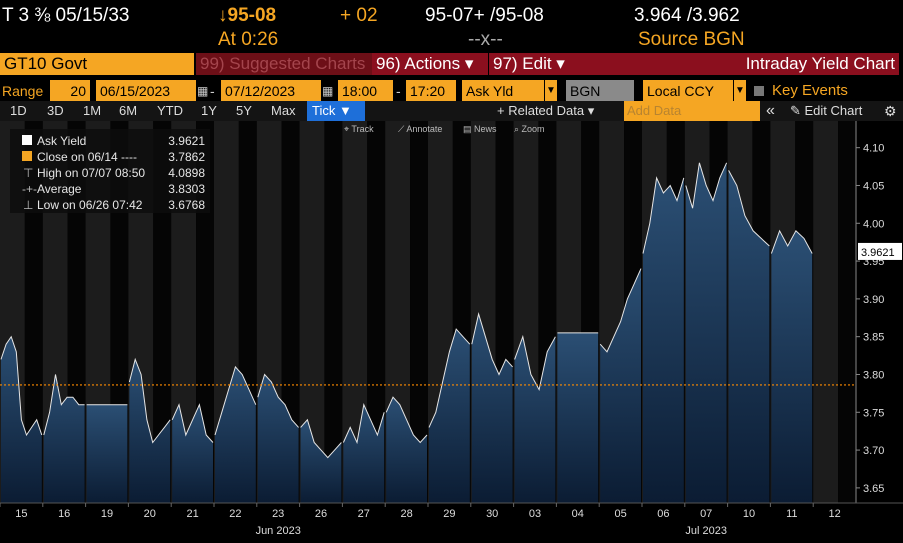  I want to click on x-tick-label: 23, so click(278, 514).